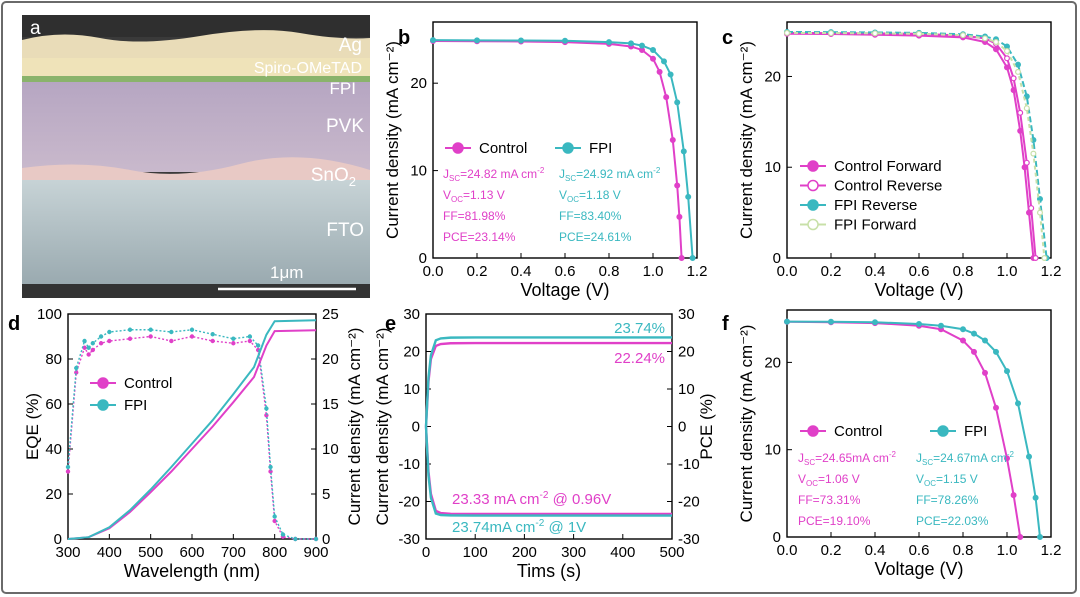 This screenshot has width=1080, height=597. I want to click on y-tick-label: -30, so click(409, 539).